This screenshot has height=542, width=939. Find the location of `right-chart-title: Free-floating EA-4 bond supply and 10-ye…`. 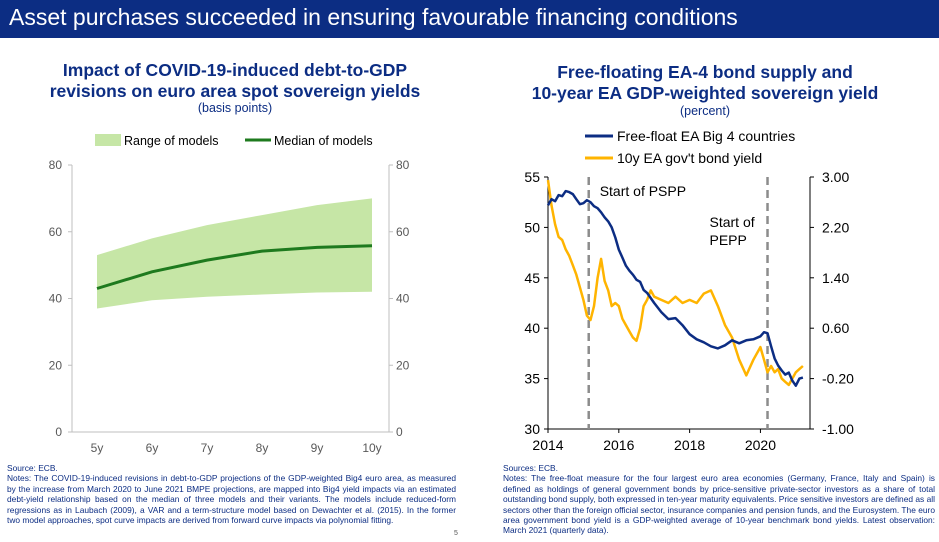

right-chart-title: Free-floating EA-4 bond supply and 10-ye… is located at coordinates (705, 83).